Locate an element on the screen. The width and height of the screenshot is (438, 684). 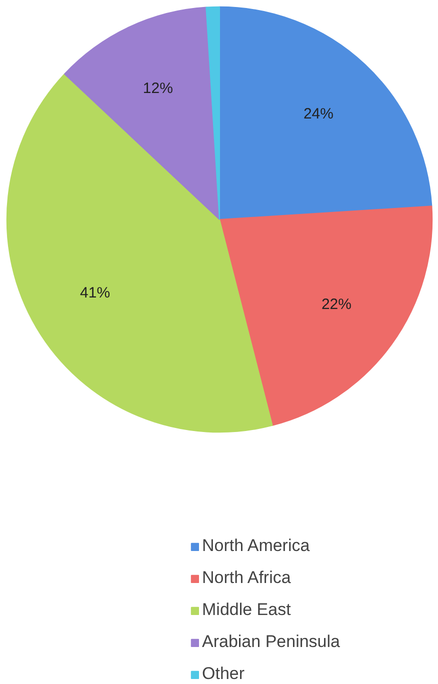
data-label: 41% is located at coordinates (95, 293).